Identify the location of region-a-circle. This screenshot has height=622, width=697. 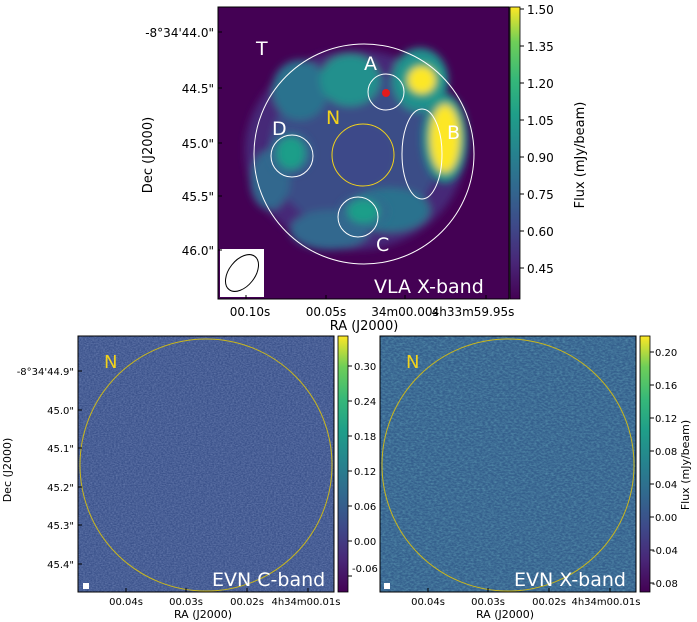
(386, 92).